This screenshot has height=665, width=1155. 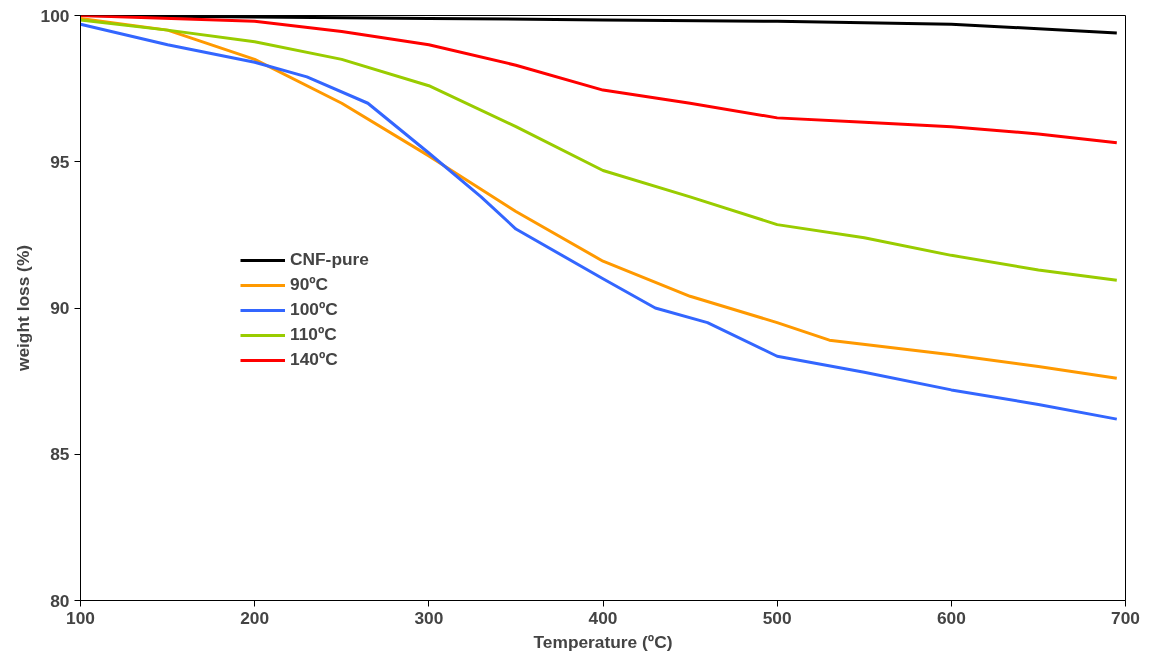 I want to click on x-tick-label: 200, so click(x=255, y=617).